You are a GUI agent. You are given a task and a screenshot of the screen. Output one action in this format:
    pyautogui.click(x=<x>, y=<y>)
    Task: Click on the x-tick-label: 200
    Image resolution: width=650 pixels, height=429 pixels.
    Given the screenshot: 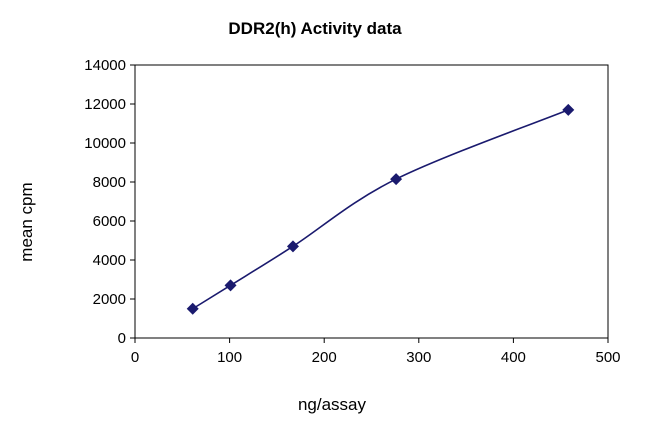 What is the action you would take?
    pyautogui.click(x=324, y=357)
    